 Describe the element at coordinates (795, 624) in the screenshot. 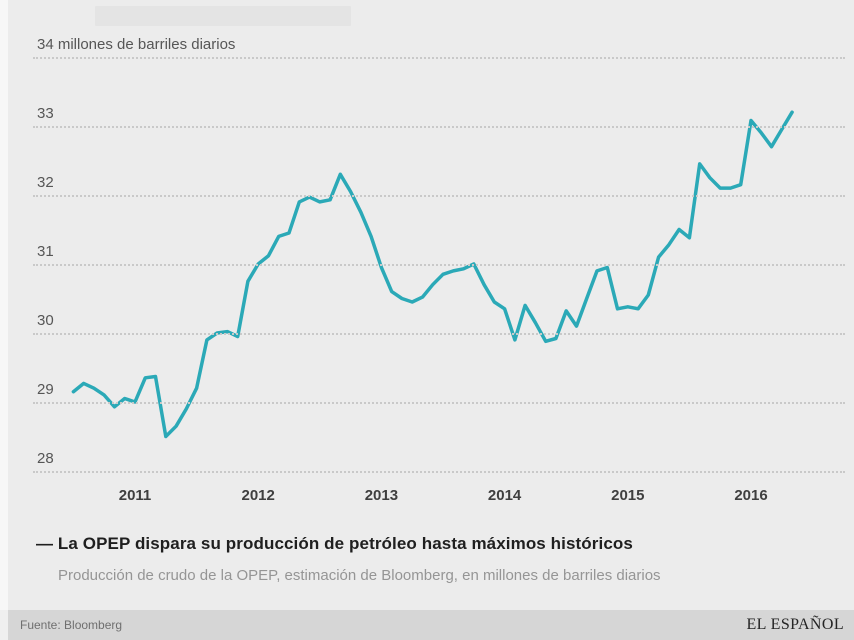

I see `el-espanol-logo: EL ESPAÑOL` at that location.